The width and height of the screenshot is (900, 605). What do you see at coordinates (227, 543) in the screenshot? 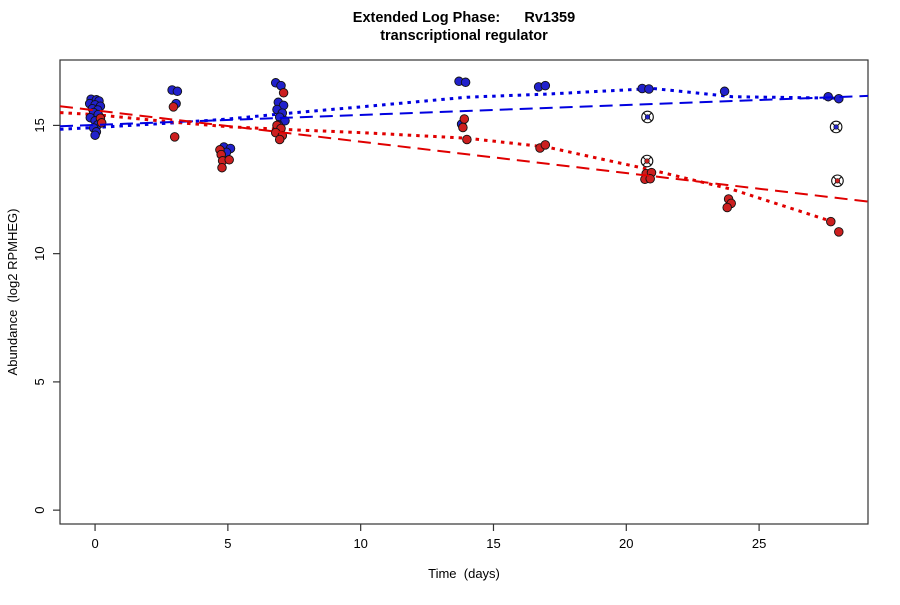
I see `x-tick-label: 5` at bounding box center [227, 543].